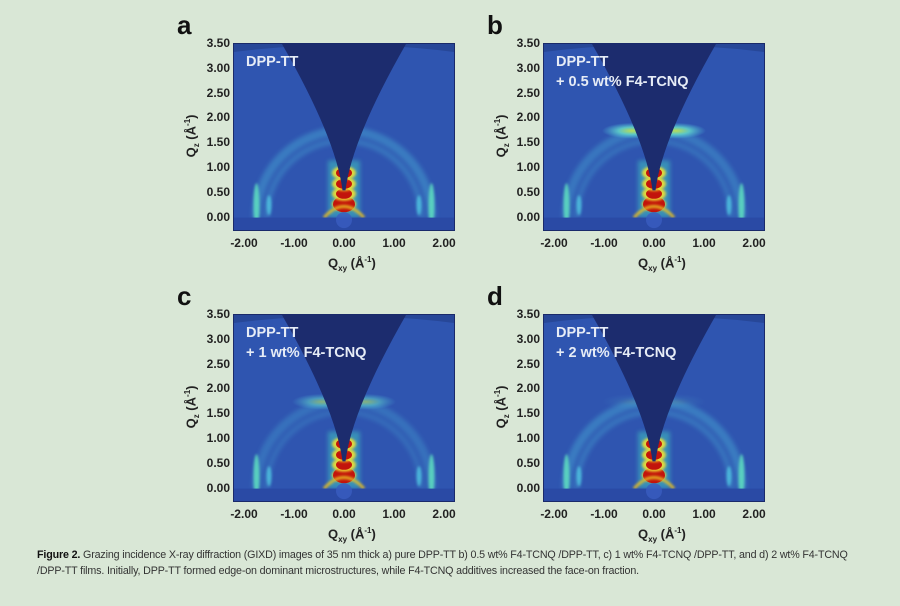  I want to click on gixd-image: DPP-TT, so click(344, 137).